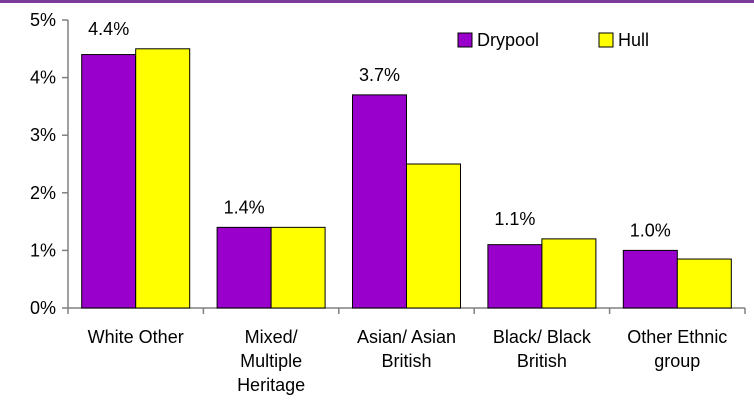 The width and height of the screenshot is (754, 419). What do you see at coordinates (271, 385) in the screenshot?
I see `x-category-label-line: Heritage` at bounding box center [271, 385].